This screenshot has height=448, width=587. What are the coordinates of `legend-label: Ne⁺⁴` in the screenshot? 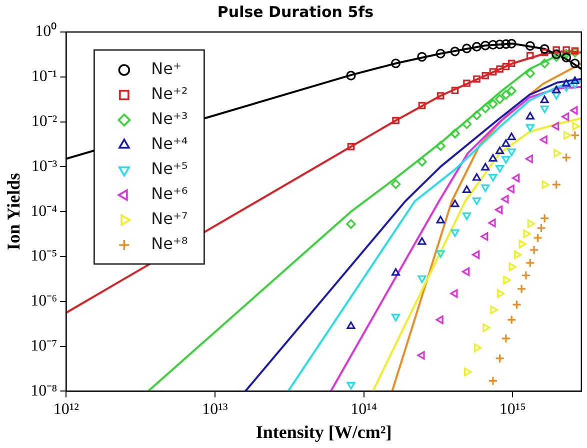 It's located at (169, 144).